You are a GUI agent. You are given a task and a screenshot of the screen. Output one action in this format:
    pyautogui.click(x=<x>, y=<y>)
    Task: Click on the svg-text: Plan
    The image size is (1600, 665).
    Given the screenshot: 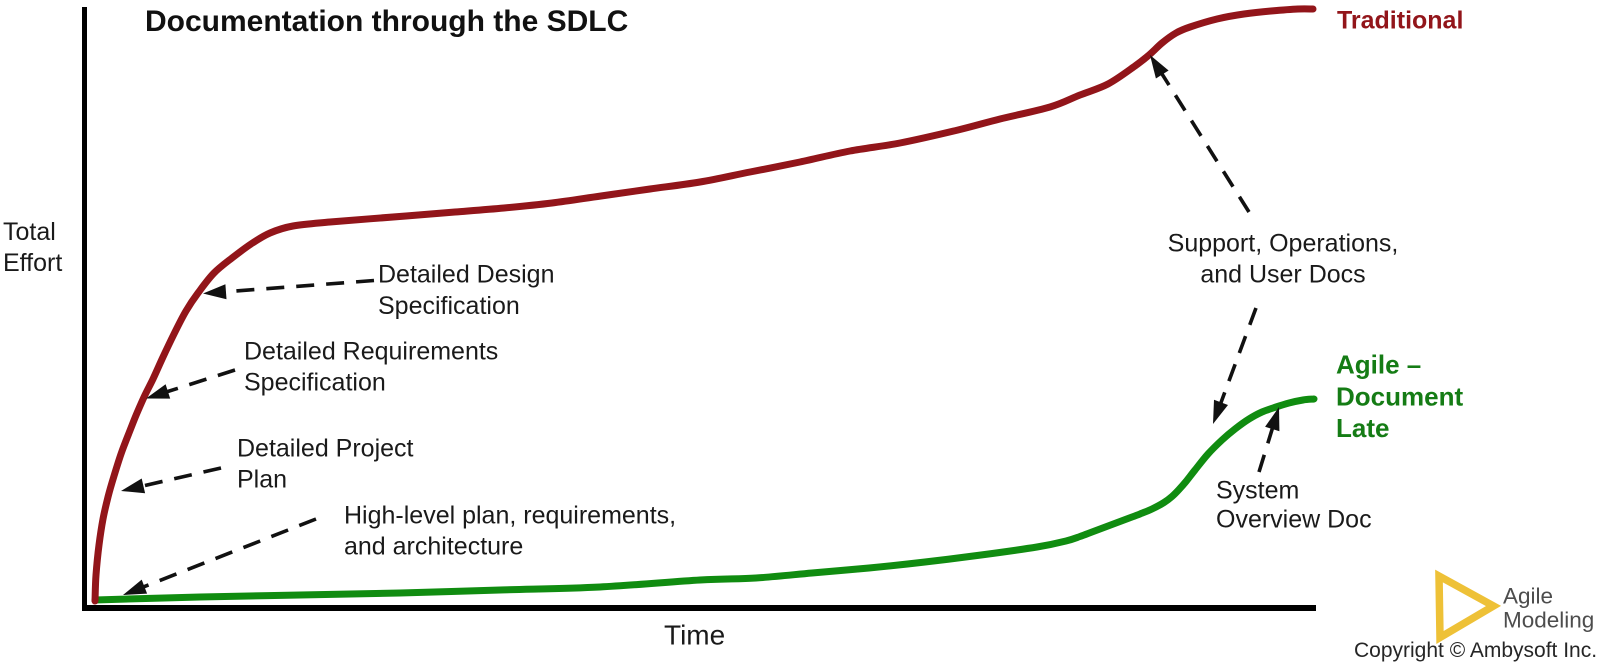 What is the action you would take?
    pyautogui.click(x=262, y=480)
    